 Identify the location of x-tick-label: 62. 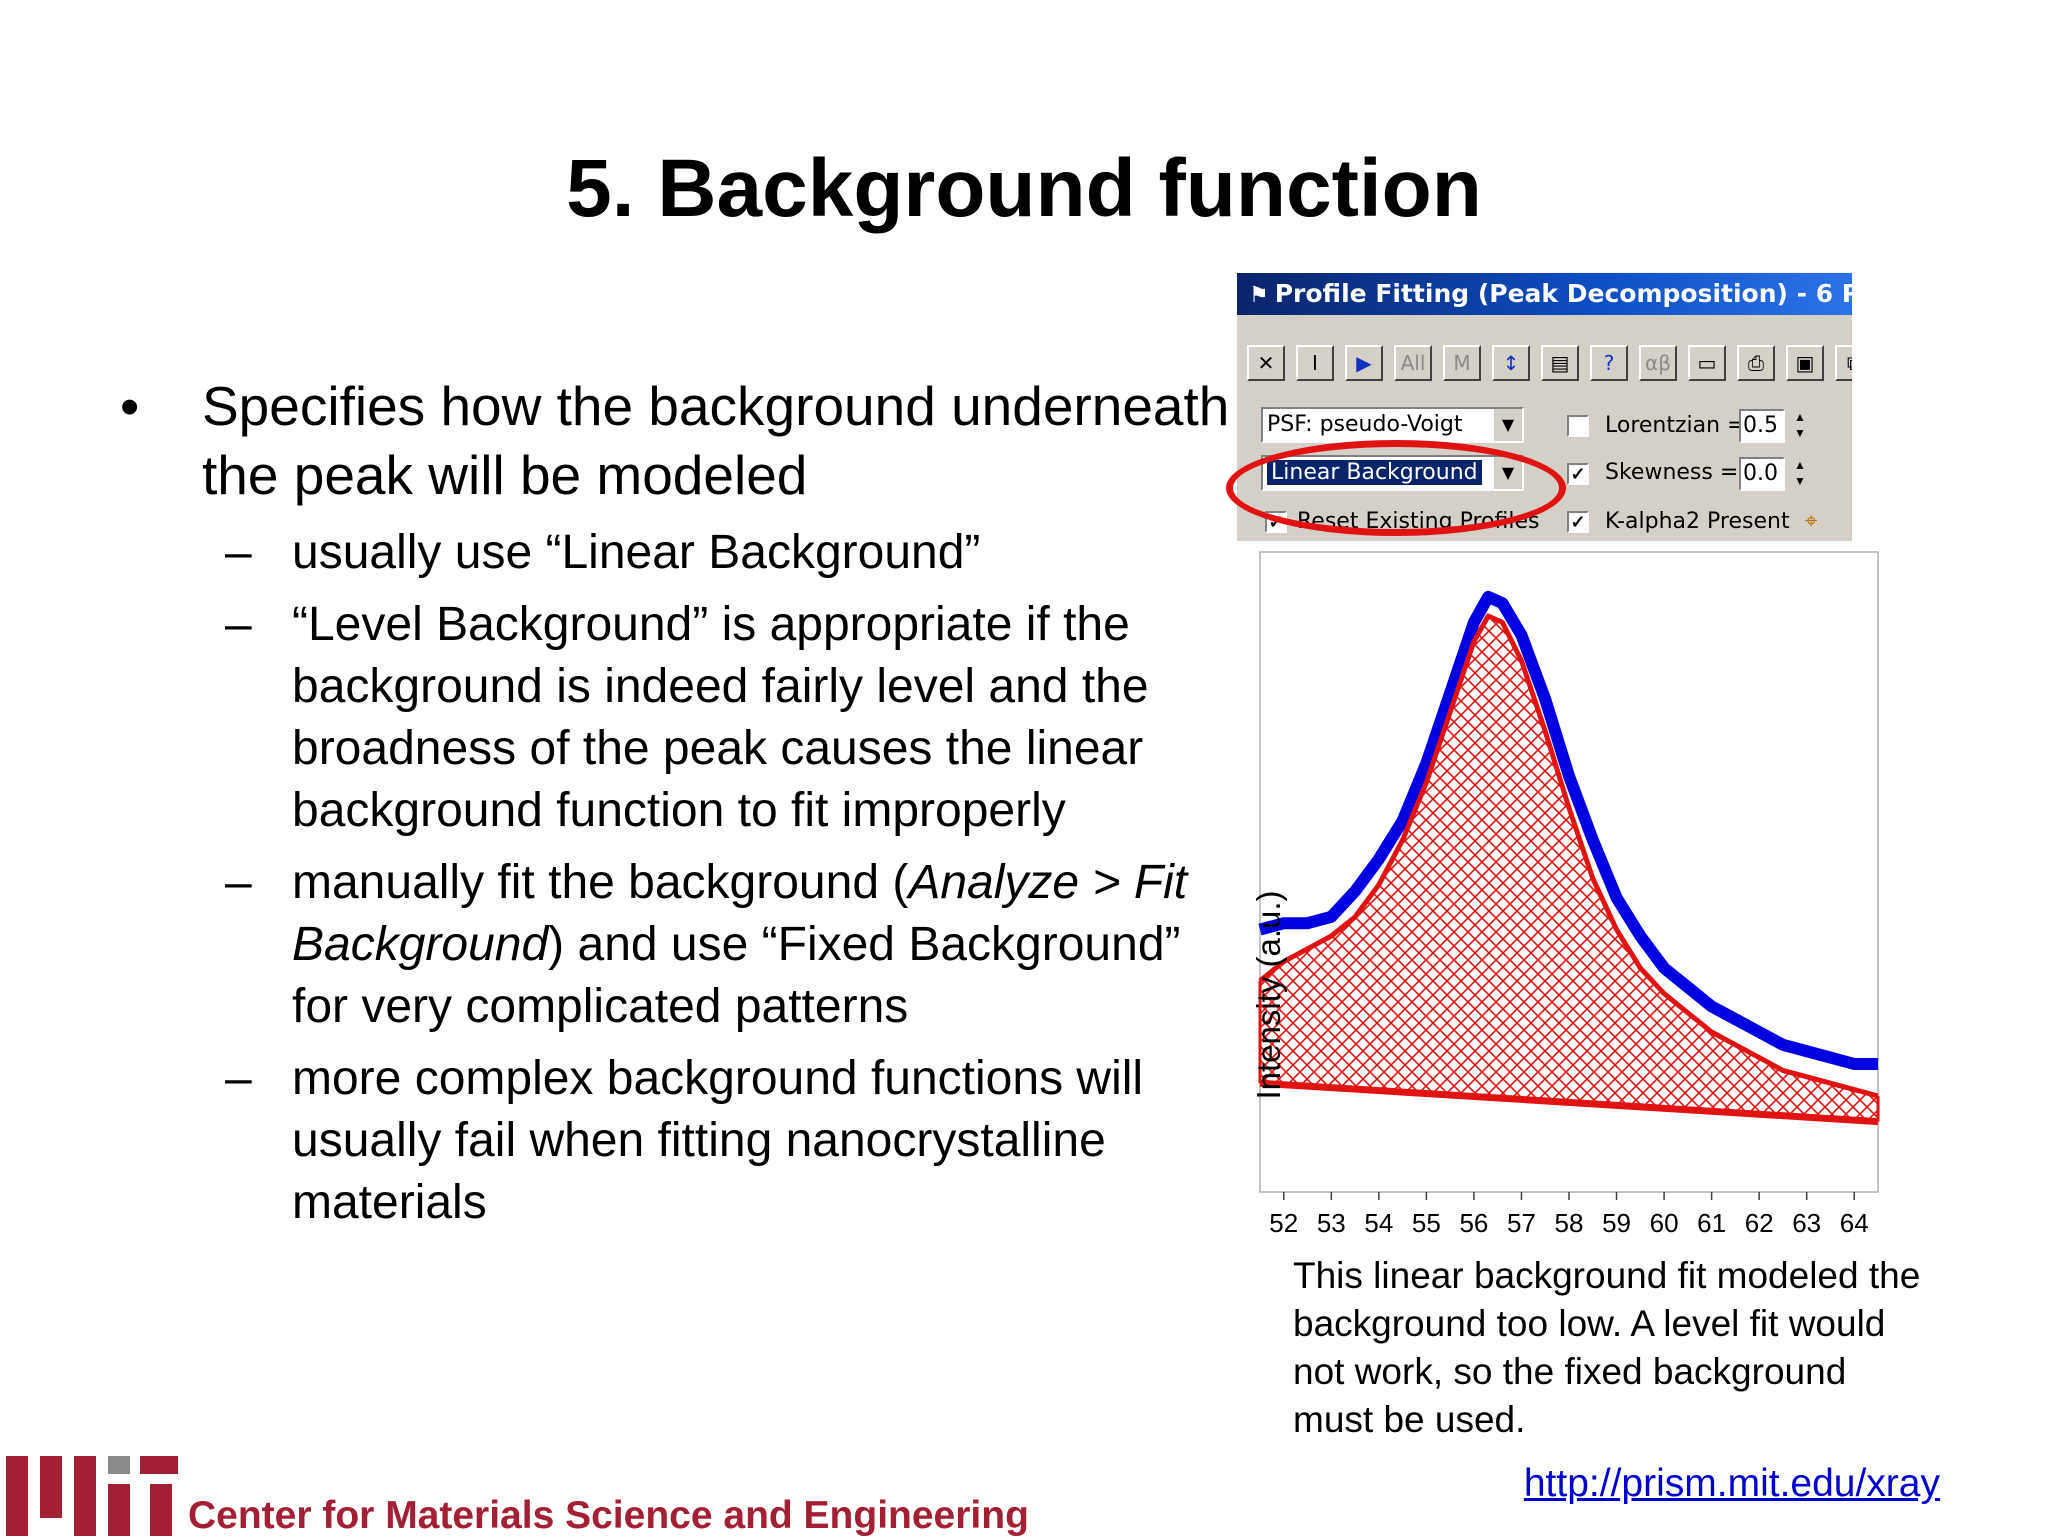
(1759, 1223).